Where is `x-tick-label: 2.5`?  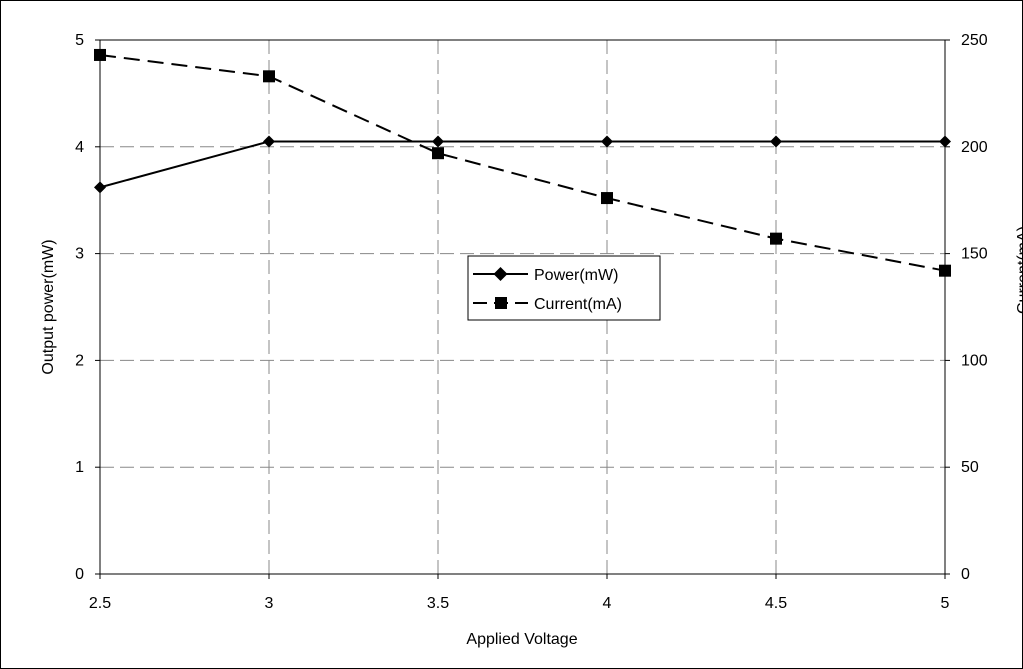 x-tick-label: 2.5 is located at coordinates (100, 603).